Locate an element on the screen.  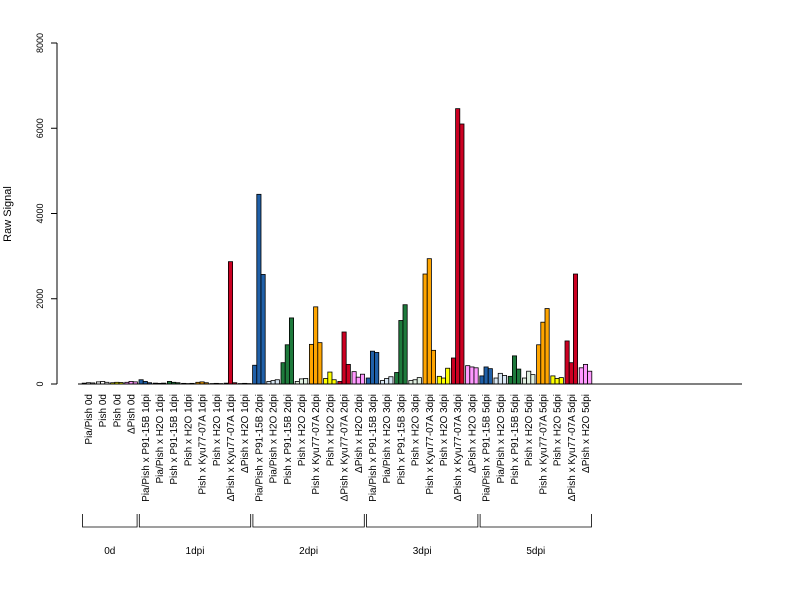
x-tick-label: Pish x P91-15B 1dpi is located at coordinates (174, 439).